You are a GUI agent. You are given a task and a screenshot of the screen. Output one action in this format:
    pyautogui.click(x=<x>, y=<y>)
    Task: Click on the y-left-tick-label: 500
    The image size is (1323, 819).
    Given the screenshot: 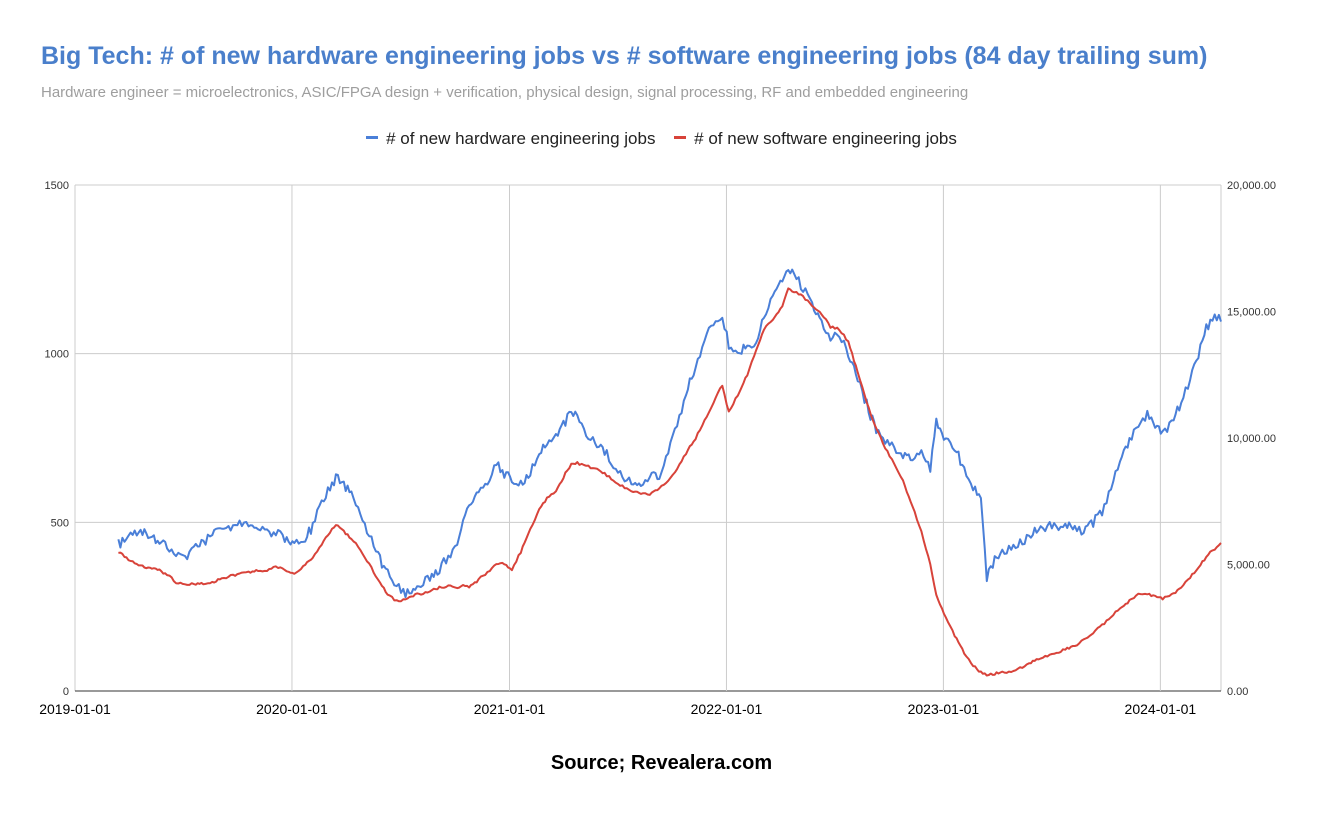 What is the action you would take?
    pyautogui.click(x=60, y=523)
    